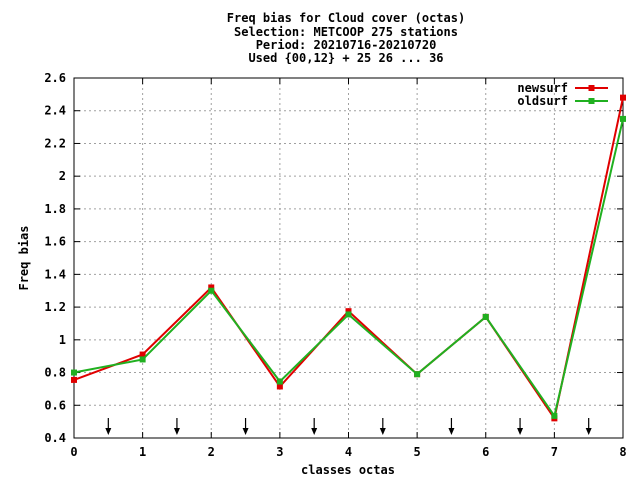 Image resolution: width=640 pixels, height=480 pixels. I want to click on arrow-markers, so click(348, 426).